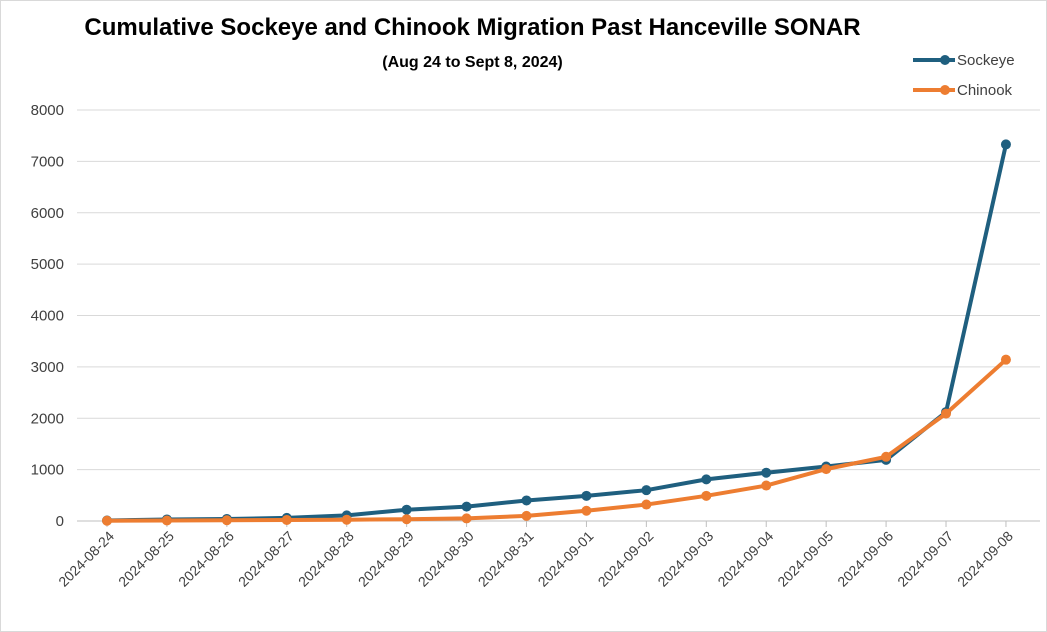  Describe the element at coordinates (925, 559) in the screenshot. I see `x-tick-label: 2024-09-07` at that location.